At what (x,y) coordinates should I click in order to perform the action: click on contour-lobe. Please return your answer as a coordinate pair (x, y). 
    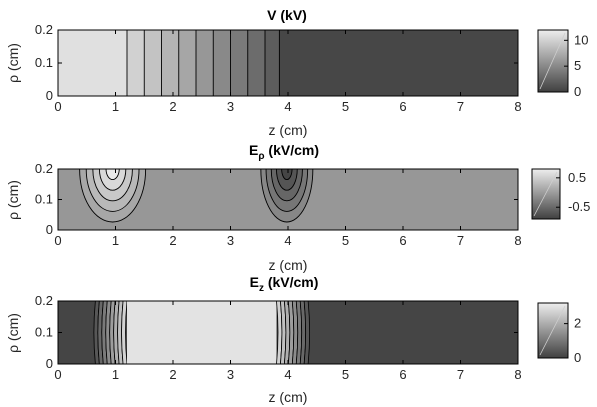
    Looking at the image, I should click on (287, 174).